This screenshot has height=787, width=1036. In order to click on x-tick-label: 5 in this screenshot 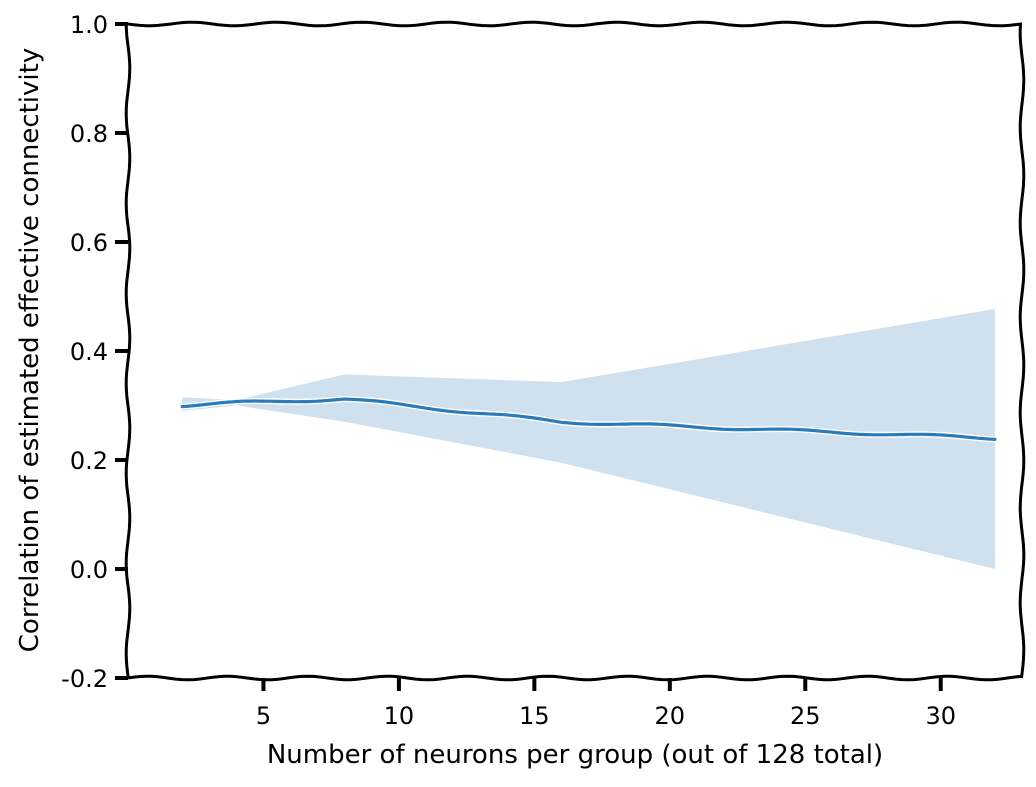, I will do `click(263, 716)`.